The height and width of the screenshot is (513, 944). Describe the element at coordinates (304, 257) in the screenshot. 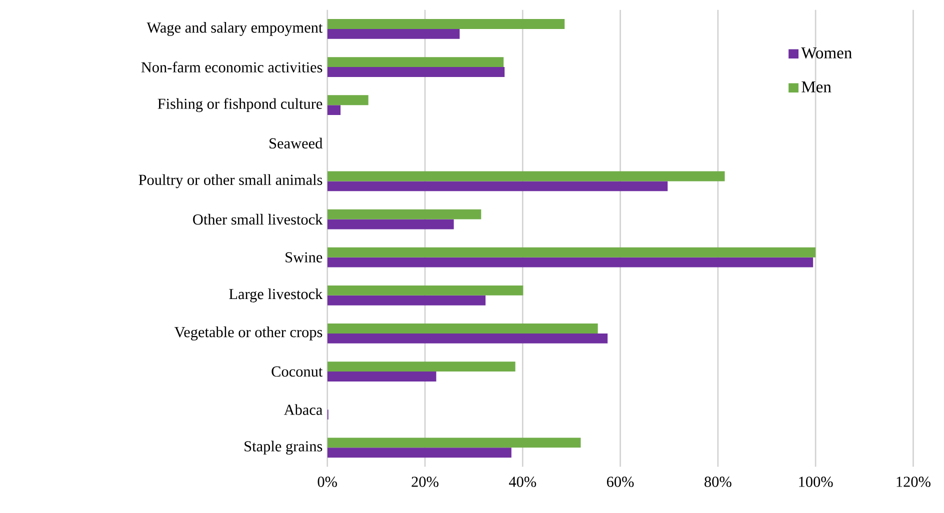

I see `y-tick-label: Swine` at that location.